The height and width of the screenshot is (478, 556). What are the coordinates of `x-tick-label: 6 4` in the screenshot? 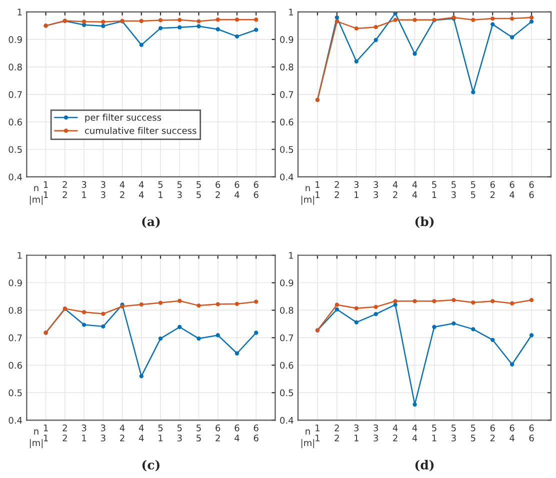 It's located at (512, 433).